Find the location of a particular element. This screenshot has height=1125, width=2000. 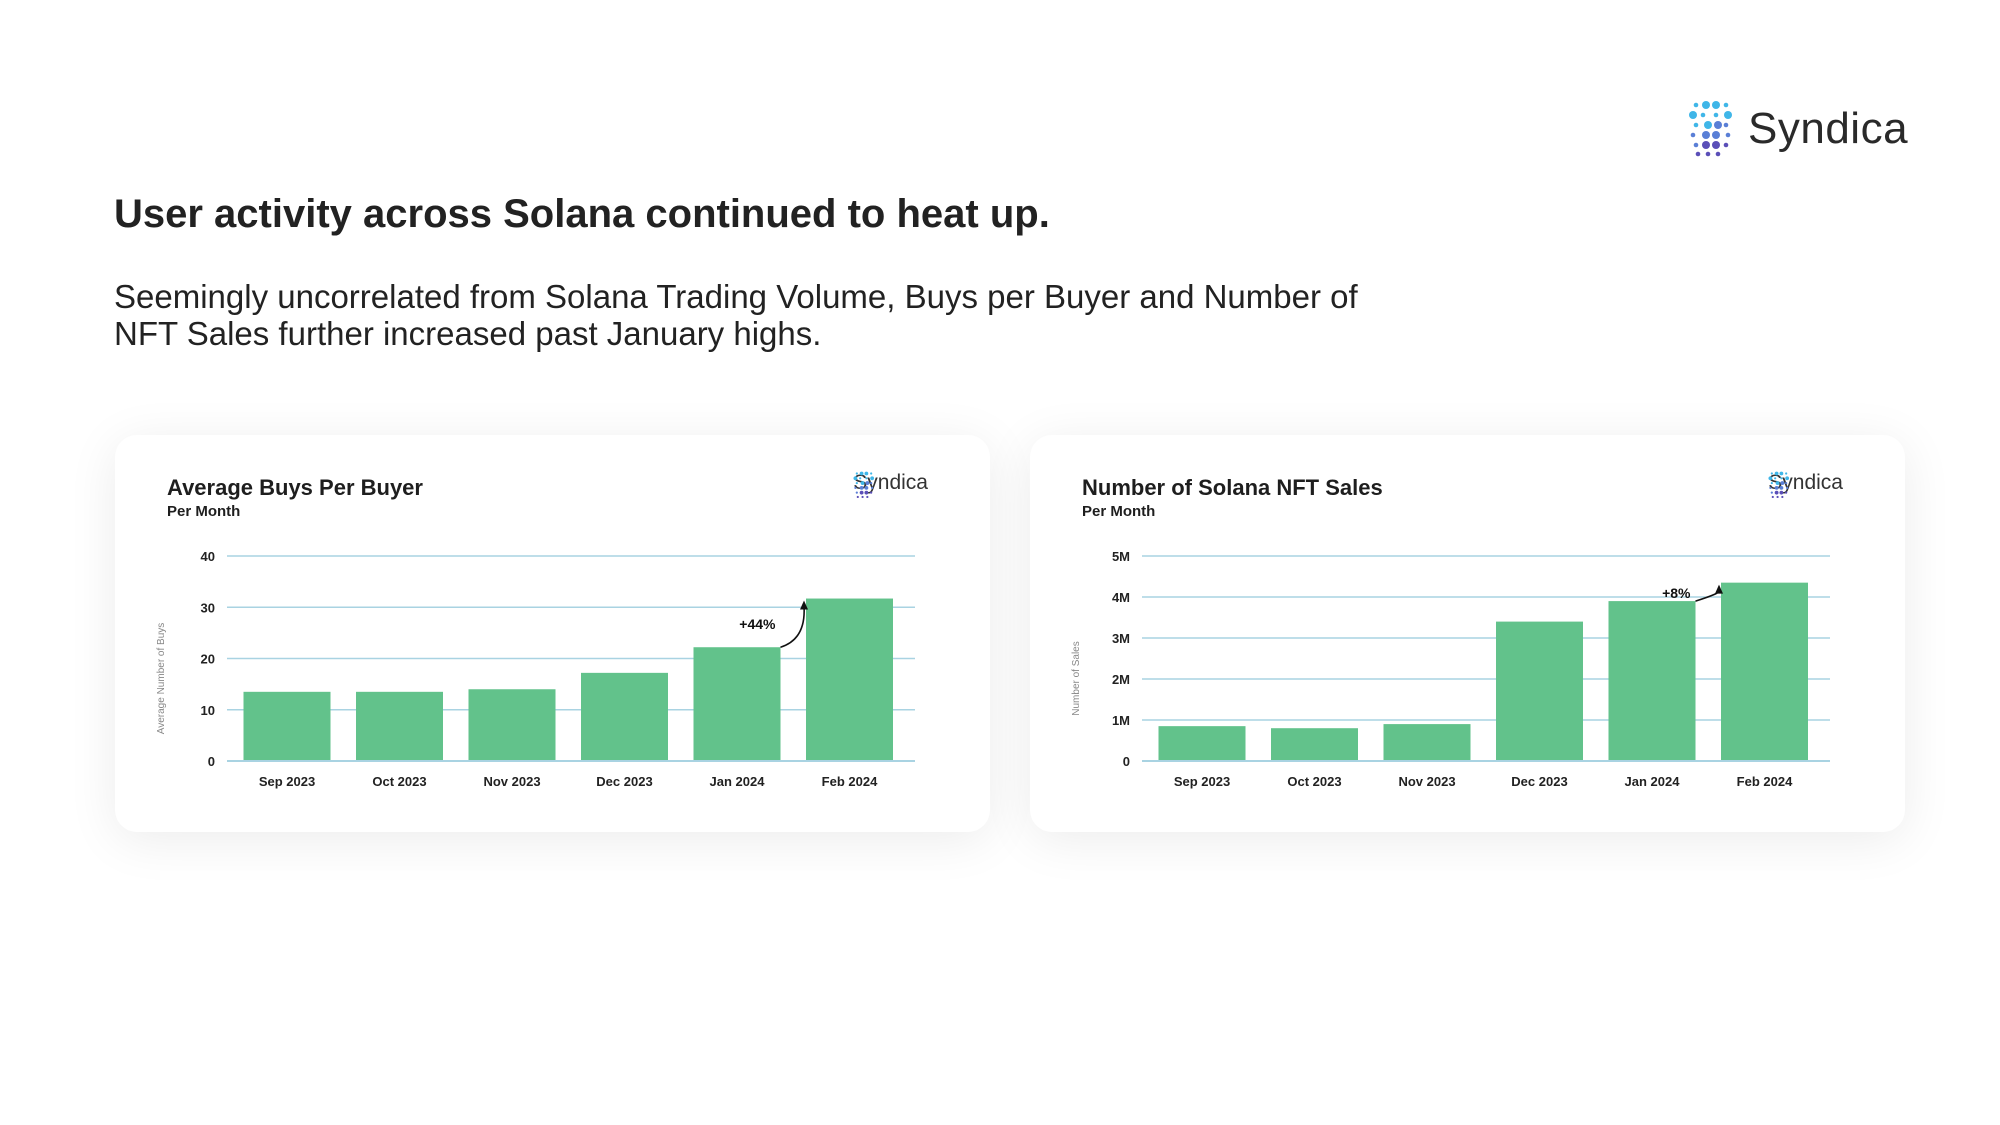

y-tick-label: 5M is located at coordinates (1121, 556).